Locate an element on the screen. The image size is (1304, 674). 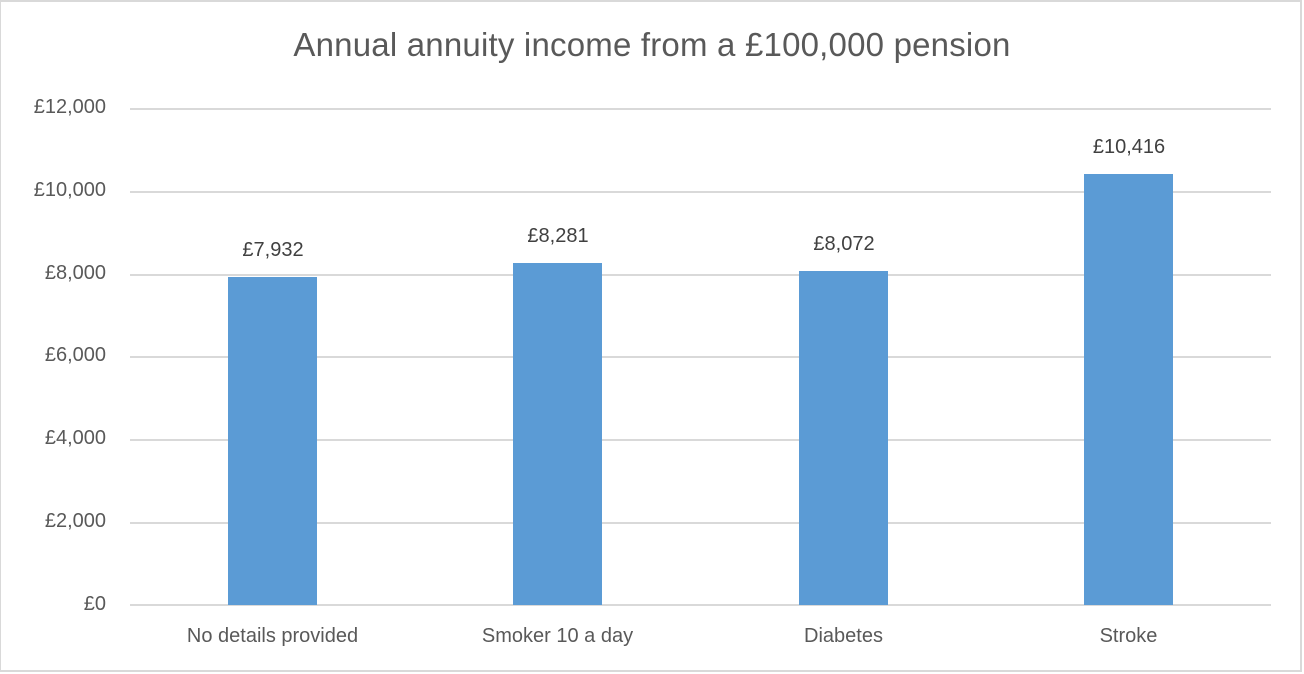
x-tick-label: Smoker 10 a day is located at coordinates (557, 636).